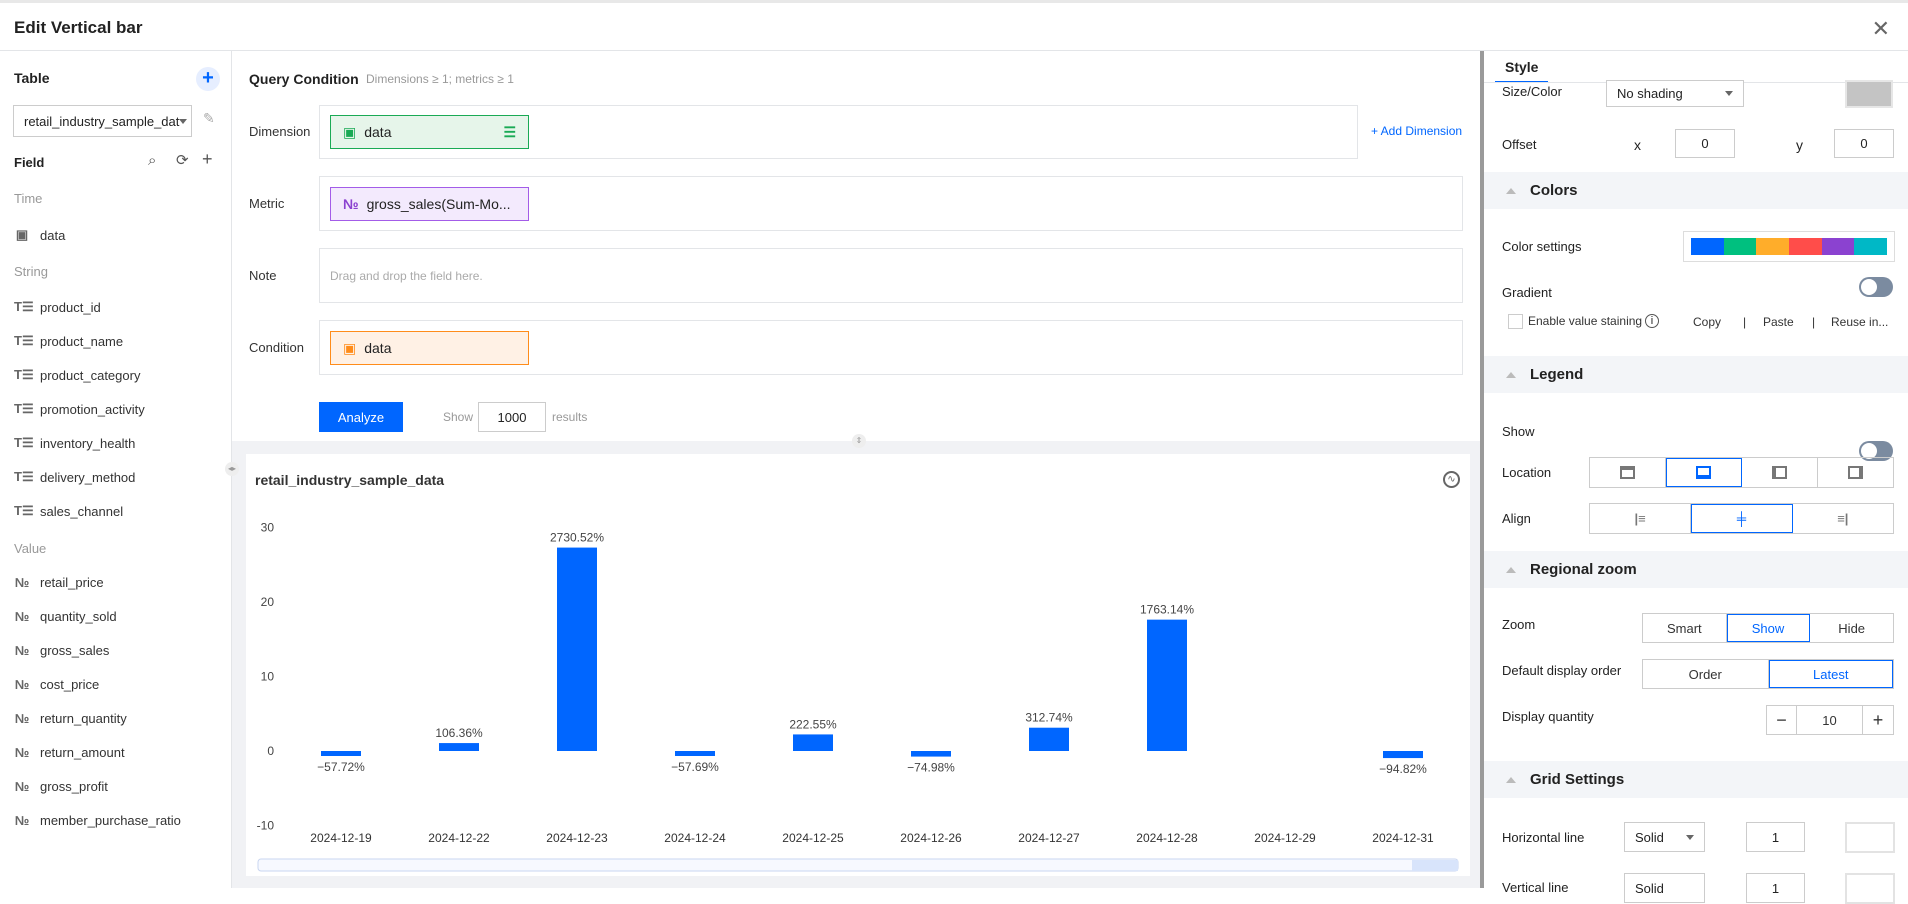  I want to click on field-item: № retail_price, so click(59, 582).